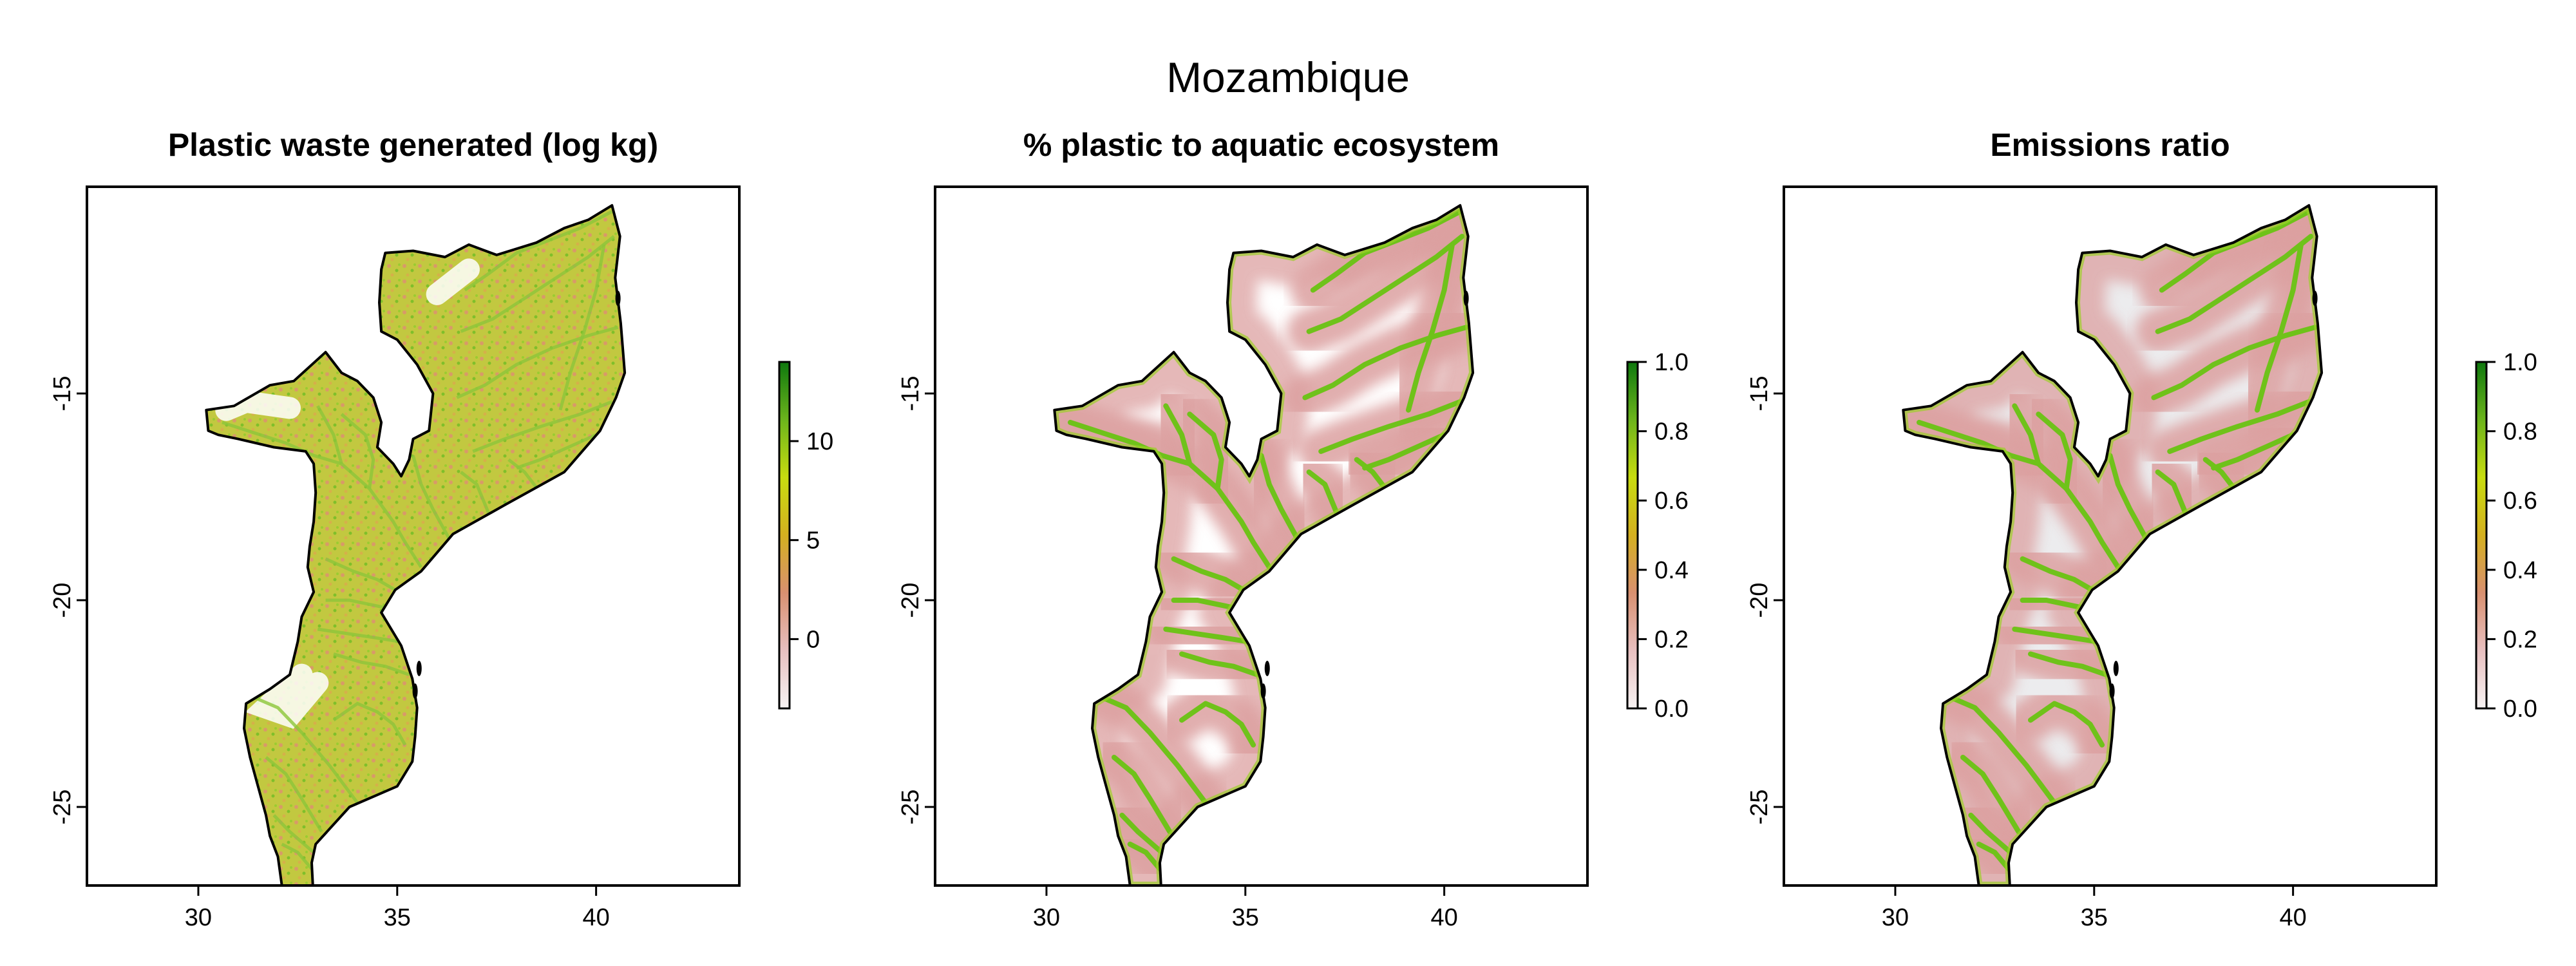  Describe the element at coordinates (813, 639) in the screenshot. I see `colorbar-tick-label: 0` at that location.